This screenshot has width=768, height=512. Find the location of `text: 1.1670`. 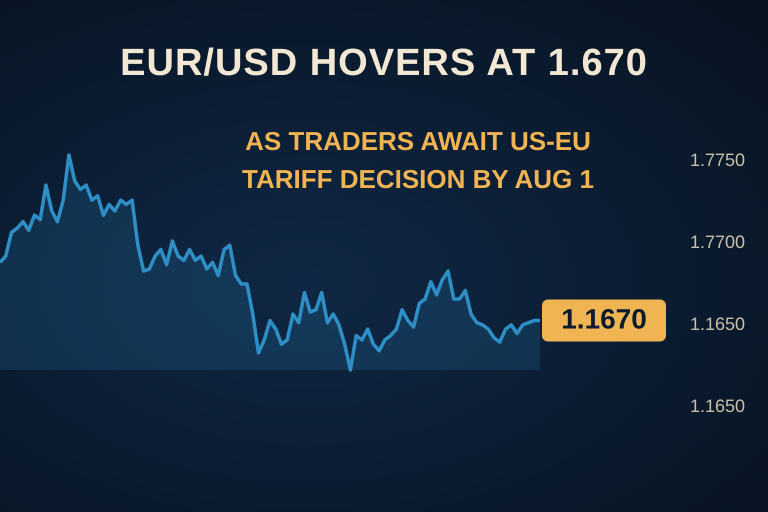

text: 1.1670 is located at coordinates (604, 319).